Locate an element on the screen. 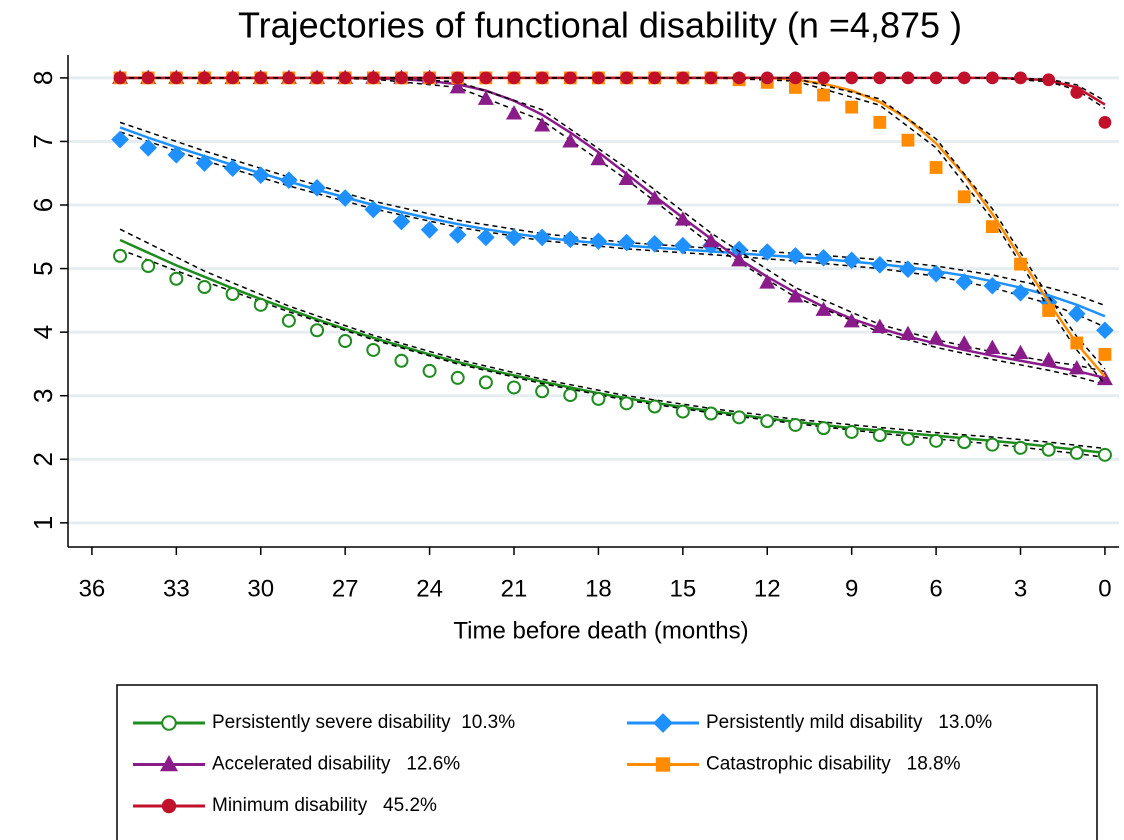 The width and height of the screenshot is (1124, 840). x-tick-label: 12 is located at coordinates (767, 588).